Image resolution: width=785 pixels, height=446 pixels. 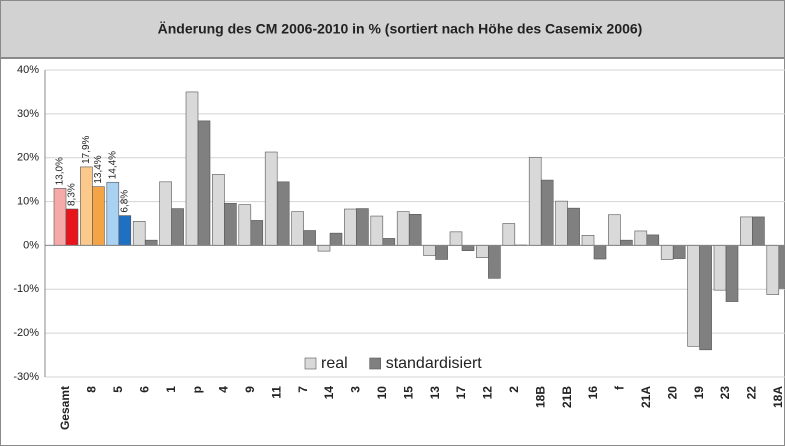 I want to click on title-bar, so click(x=392, y=29).